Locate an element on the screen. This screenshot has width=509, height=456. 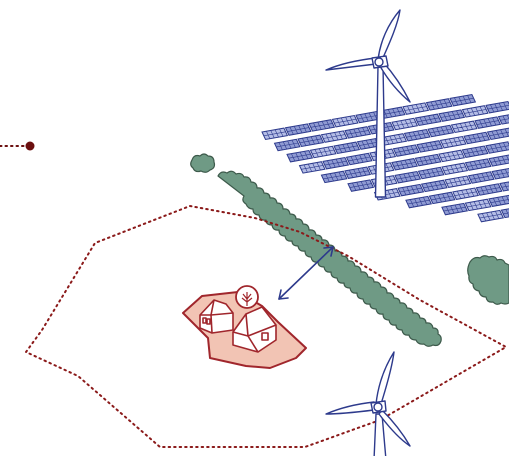
hedge-segment-right is located at coordinates (488, 280).